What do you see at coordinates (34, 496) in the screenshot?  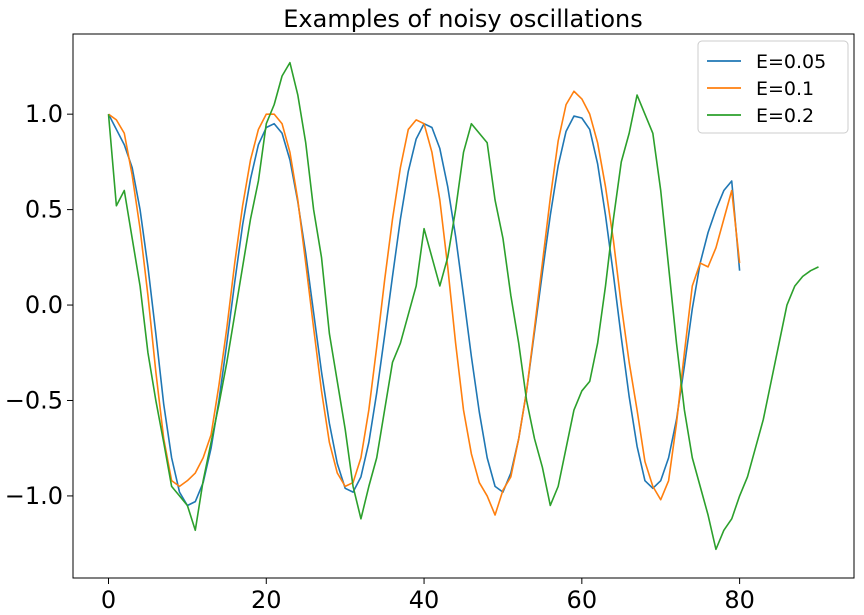 I see `y-tick-label: −1.0` at bounding box center [34, 496].